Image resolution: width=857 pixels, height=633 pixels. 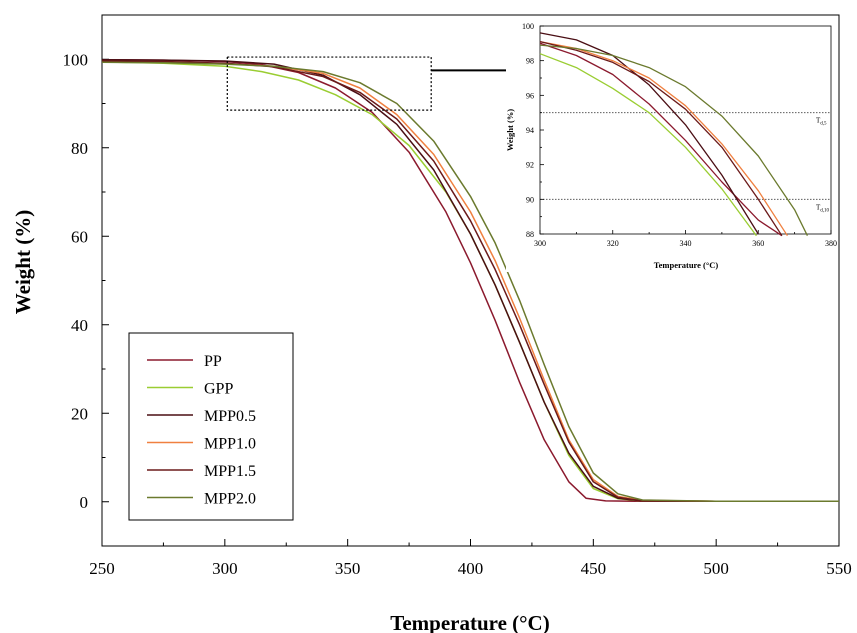 I want to click on main-x-tick-label: 450, so click(x=594, y=568).